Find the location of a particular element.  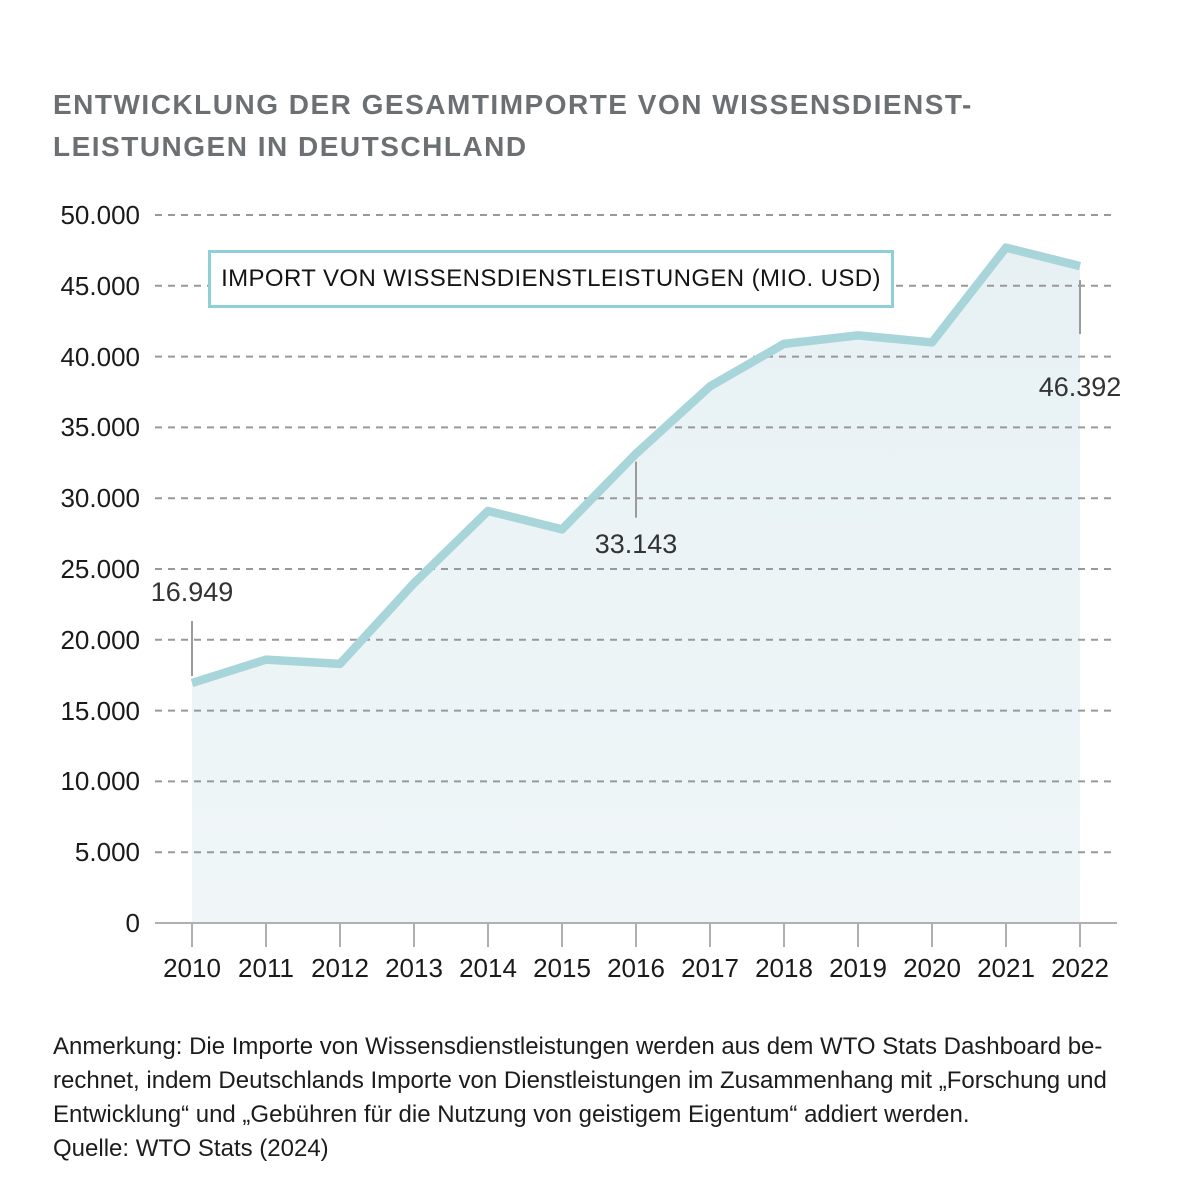

y-axis-tick-label: 40.000 is located at coordinates (100, 356).